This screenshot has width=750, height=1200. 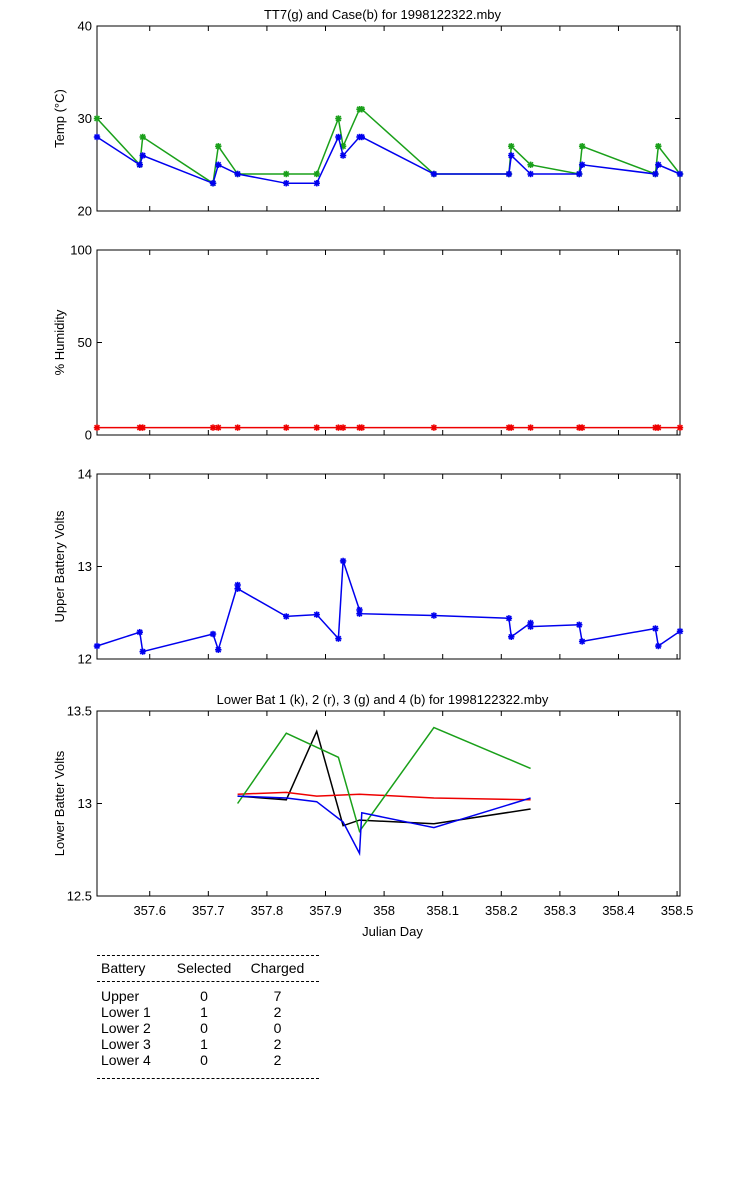 I want to click on plot-frame, so click(x=388, y=118).